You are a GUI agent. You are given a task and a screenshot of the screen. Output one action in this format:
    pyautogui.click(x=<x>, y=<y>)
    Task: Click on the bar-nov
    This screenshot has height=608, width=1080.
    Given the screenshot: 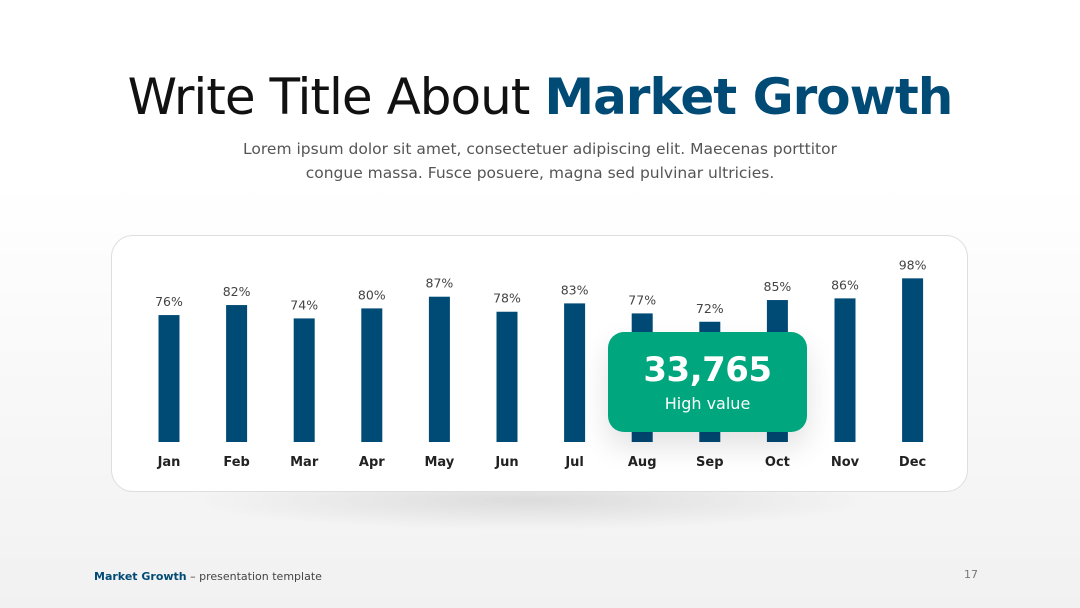 What is the action you would take?
    pyautogui.click(x=845, y=370)
    